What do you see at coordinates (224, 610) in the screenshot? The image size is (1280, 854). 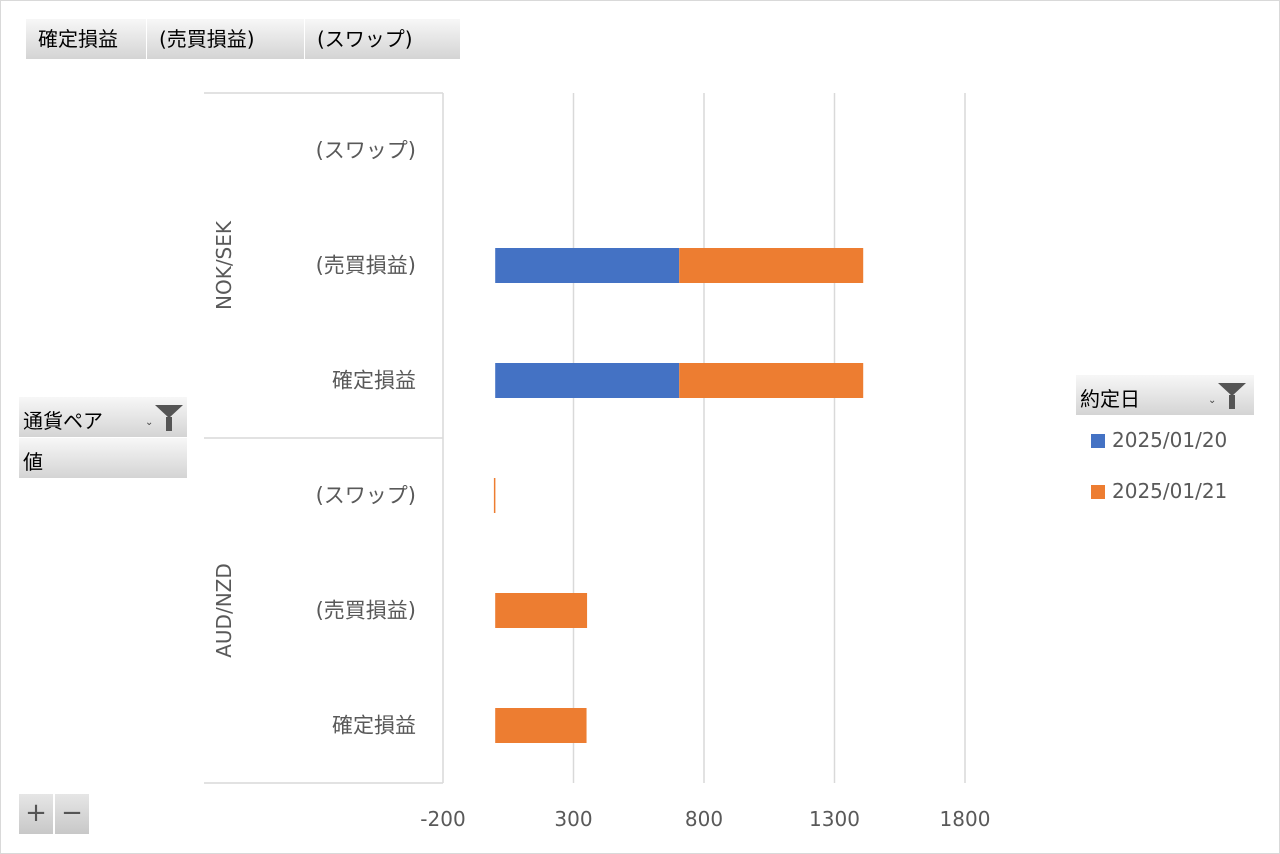 I see `group-label: AUD/NZD` at bounding box center [224, 610].